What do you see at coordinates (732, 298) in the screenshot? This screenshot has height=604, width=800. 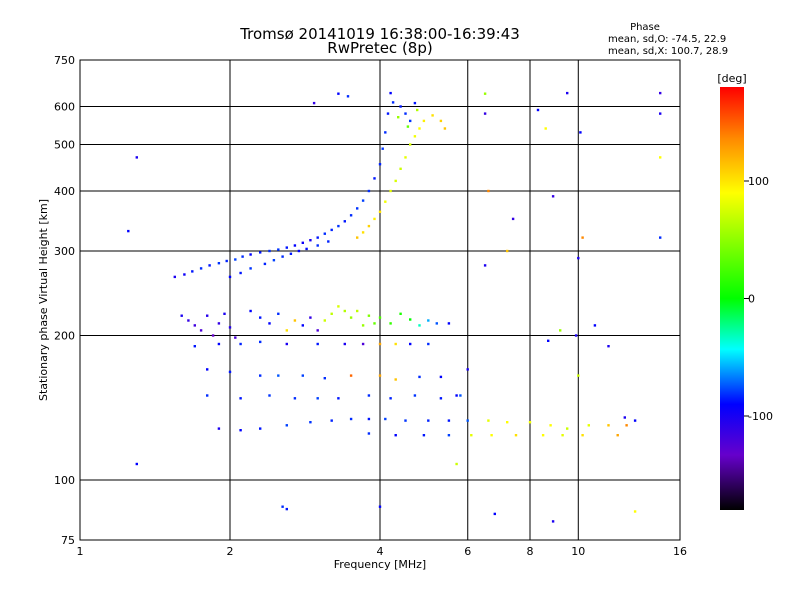 I see `colorbar` at bounding box center [732, 298].